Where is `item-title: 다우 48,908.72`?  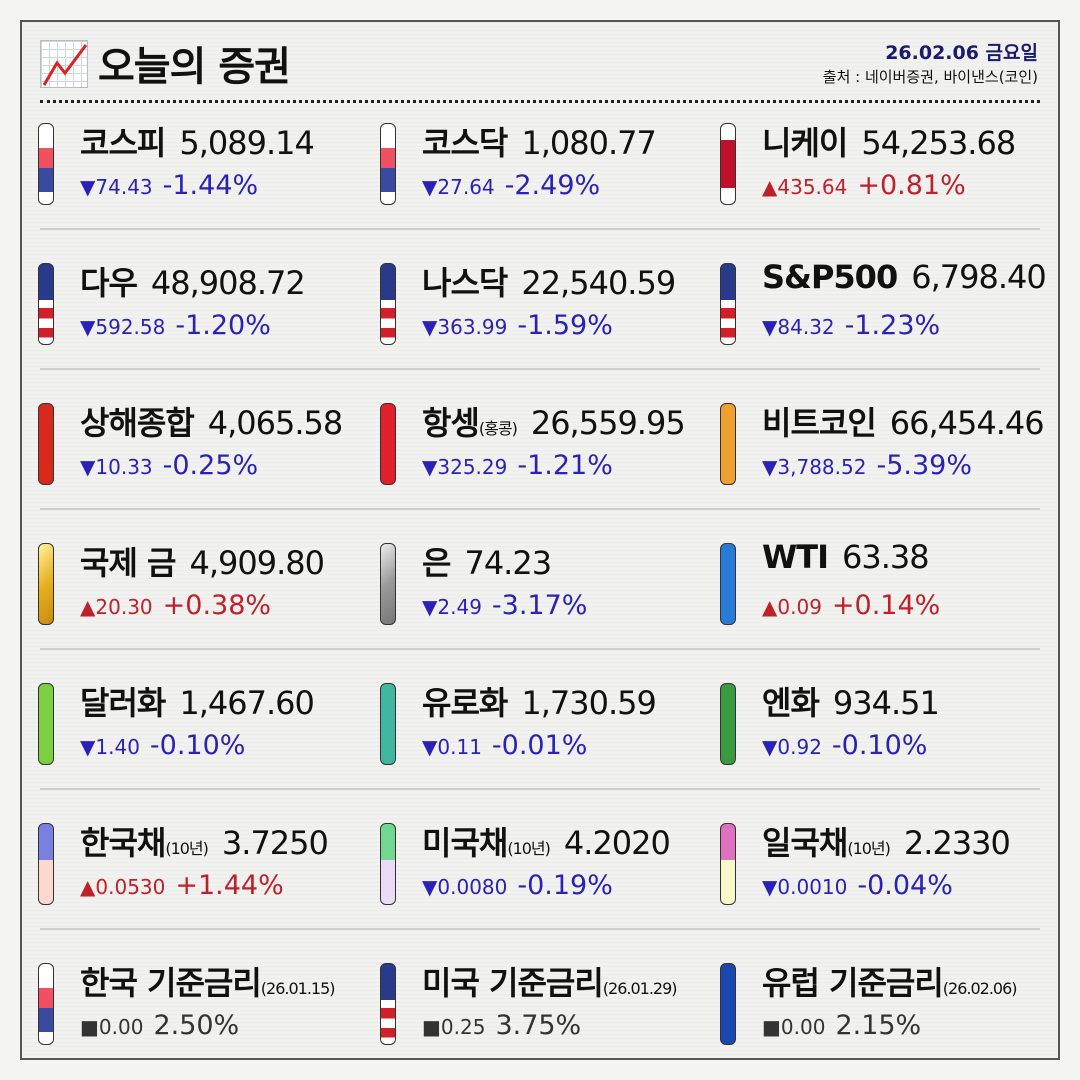 item-title: 다우 48,908.72 is located at coordinates (193, 281).